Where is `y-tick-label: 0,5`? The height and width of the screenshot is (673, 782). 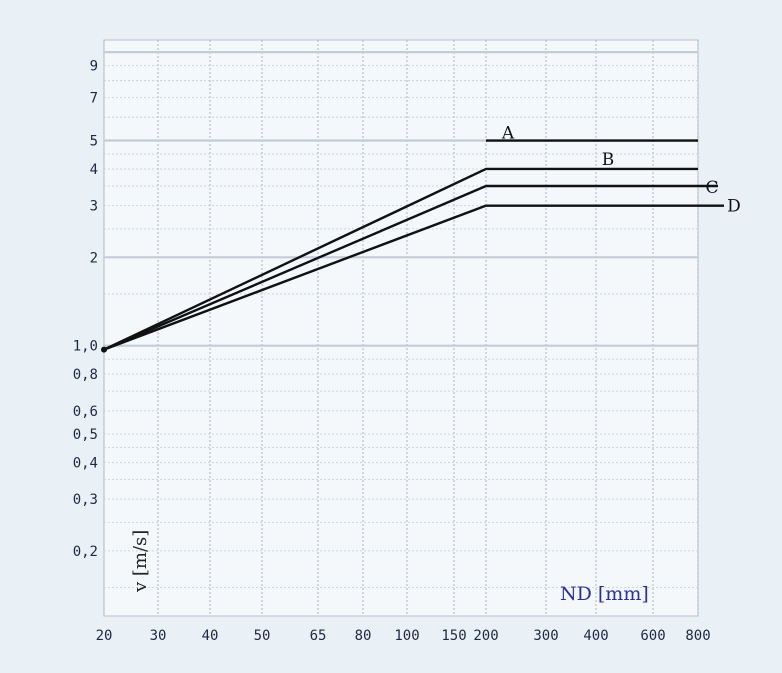 y-tick-label: 0,5 is located at coordinates (85, 435).